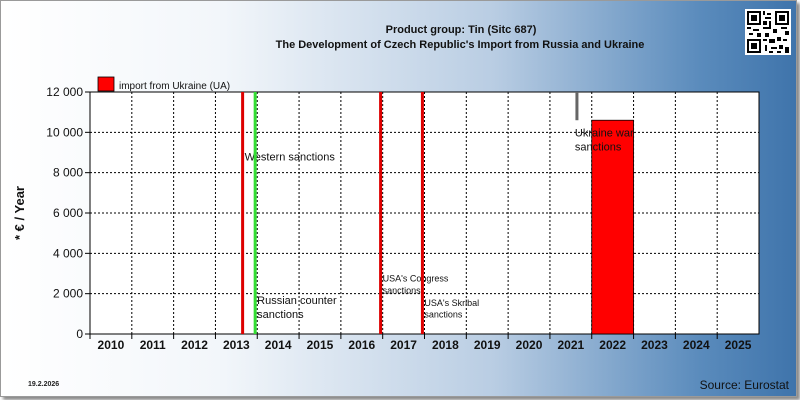  I want to click on x-tick-label: 2016, so click(361, 345).